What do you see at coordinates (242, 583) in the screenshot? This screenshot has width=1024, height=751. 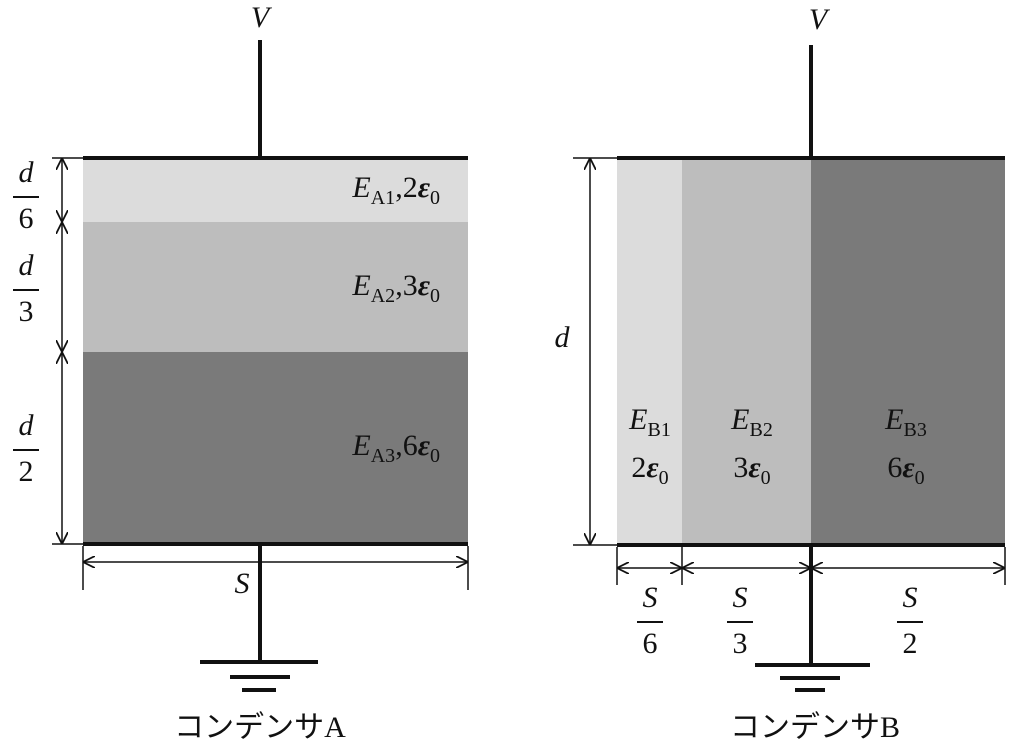 I see `area-label: S` at bounding box center [242, 583].